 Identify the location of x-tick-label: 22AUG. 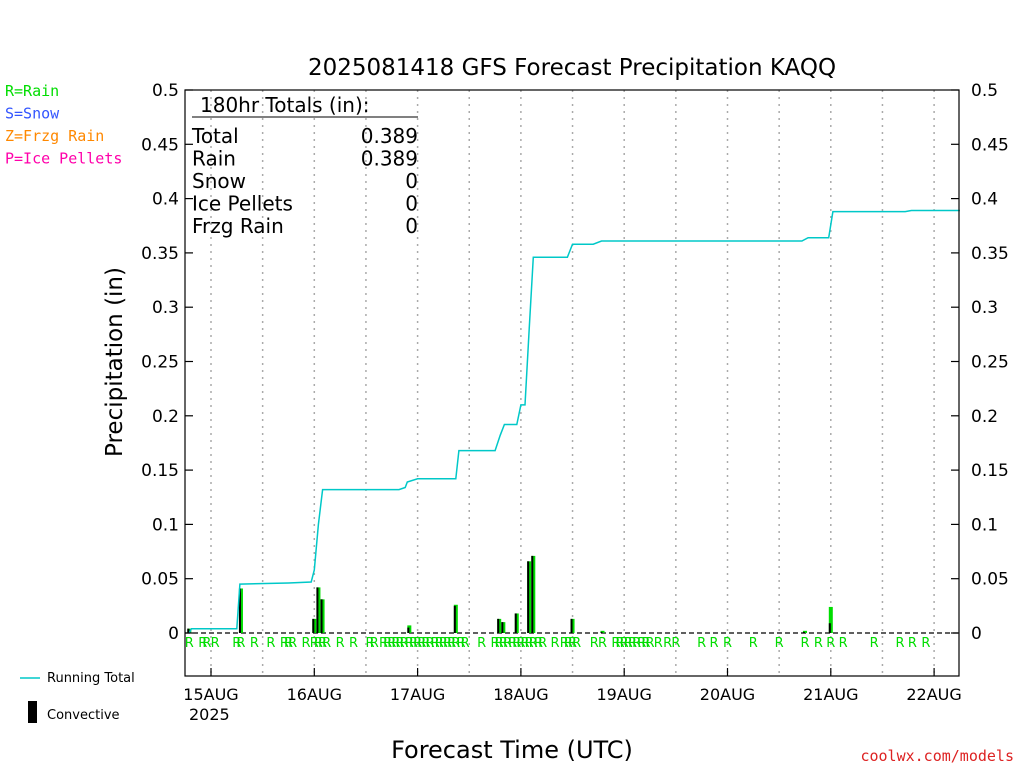
(933, 694).